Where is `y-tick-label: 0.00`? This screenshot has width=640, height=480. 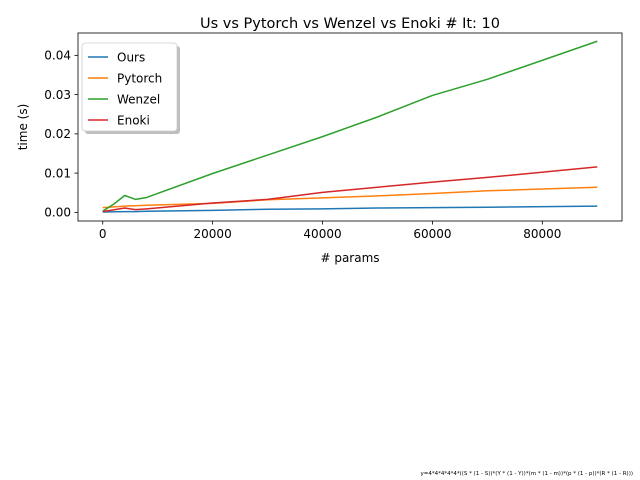
y-tick-label: 0.00 is located at coordinates (57, 213).